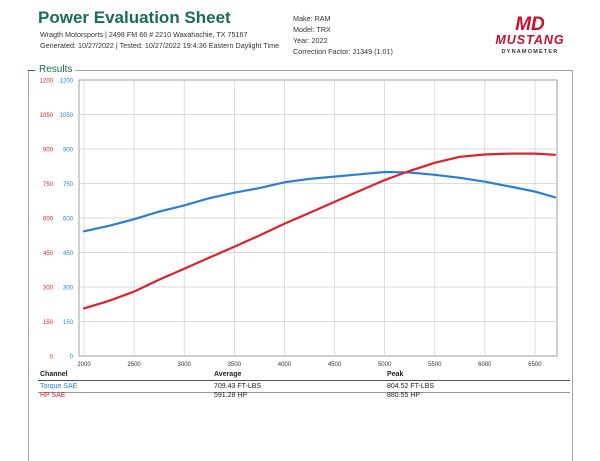  What do you see at coordinates (385, 365) in the screenshot?
I see `x-tick-label: 5000` at bounding box center [385, 365].